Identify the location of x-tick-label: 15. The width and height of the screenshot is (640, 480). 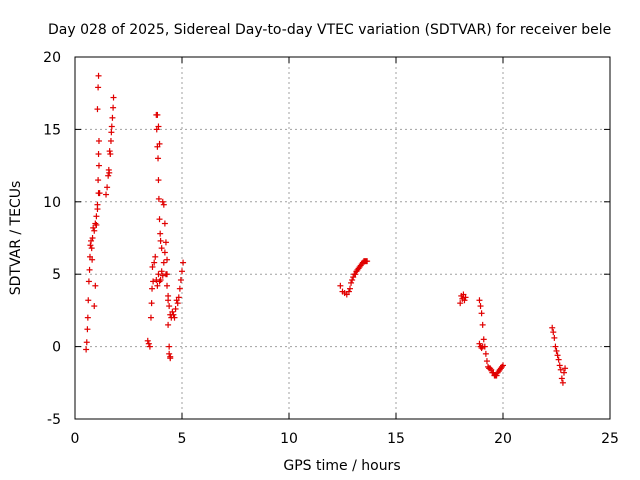
(396, 439).